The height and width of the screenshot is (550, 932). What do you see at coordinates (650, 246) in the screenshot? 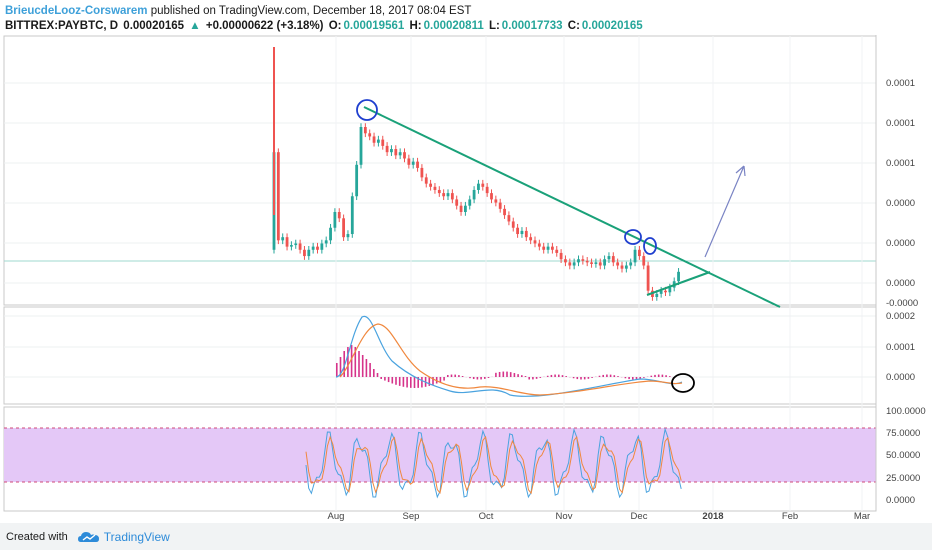
I see `circle-annotation` at bounding box center [650, 246].